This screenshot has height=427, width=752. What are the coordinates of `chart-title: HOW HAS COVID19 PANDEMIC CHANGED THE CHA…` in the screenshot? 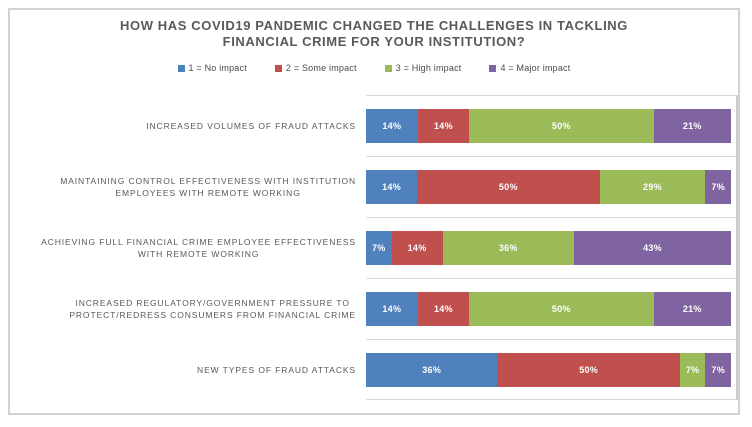 It's located at (374, 34).